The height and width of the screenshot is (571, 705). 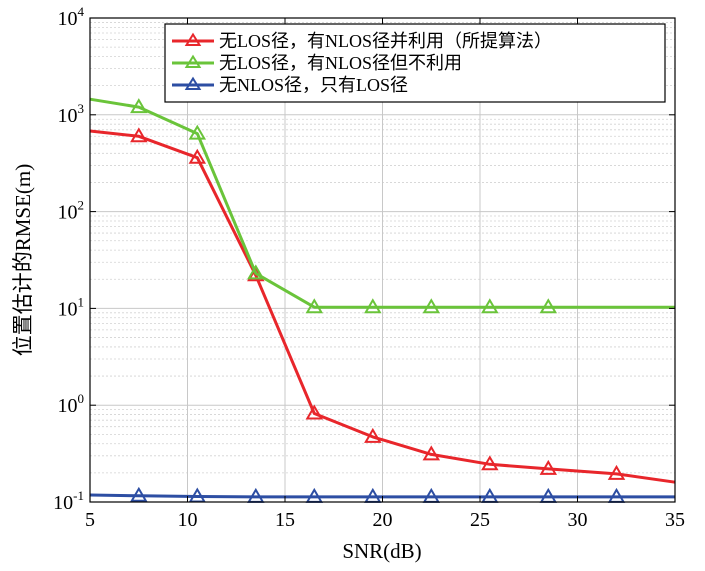 What do you see at coordinates (381, 551) in the screenshot?
I see `x-axis-label: SNR(dB)` at bounding box center [381, 551].